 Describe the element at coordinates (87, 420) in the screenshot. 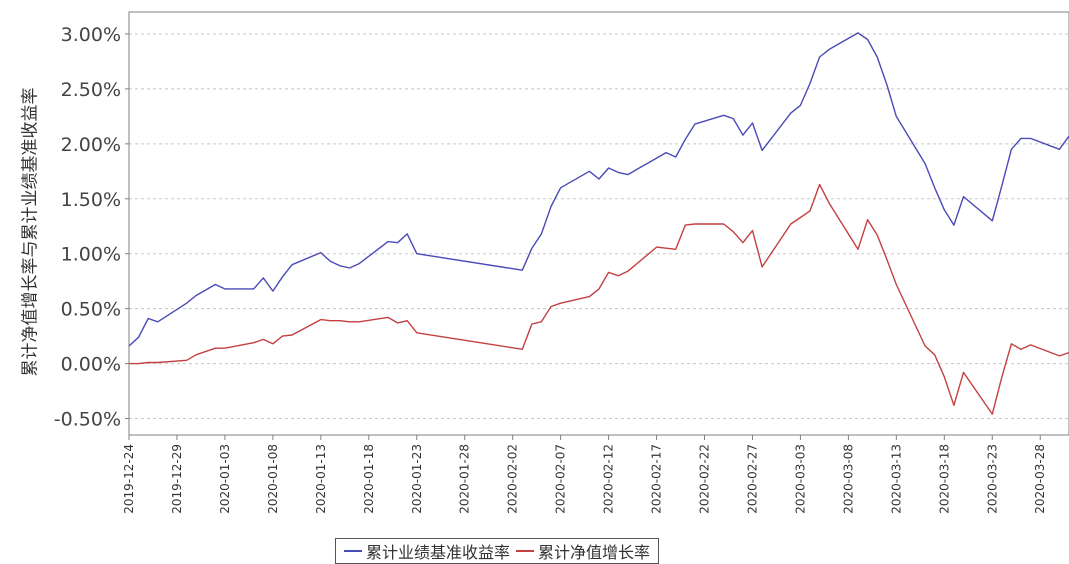

I see `y-tick-label: -0.50%` at that location.